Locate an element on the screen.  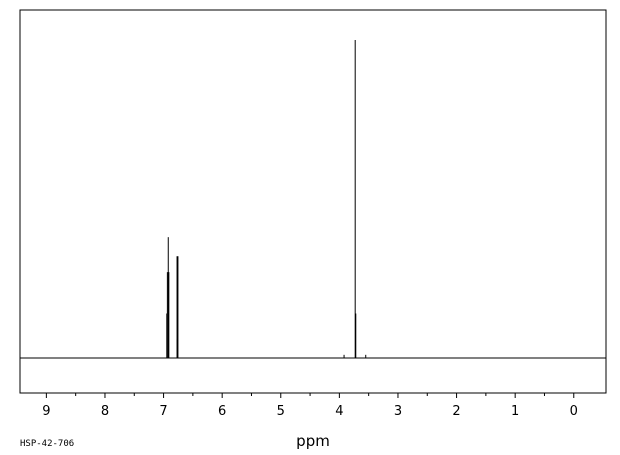
x-axis-tick-labels: 9 8 7 6 5 4 3 2 1 0 is located at coordinates (310, 411).